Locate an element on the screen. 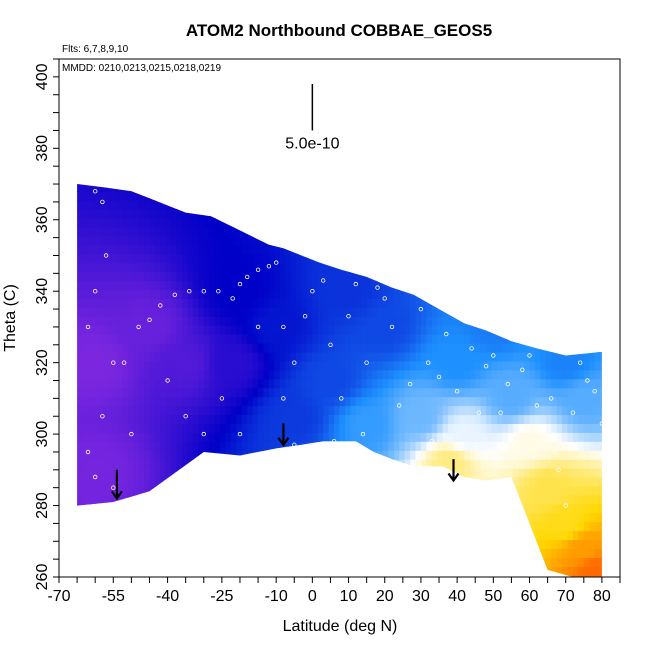  chart-title: ATOM2 Northbound COBBAE_GEOS5 is located at coordinates (339, 30).